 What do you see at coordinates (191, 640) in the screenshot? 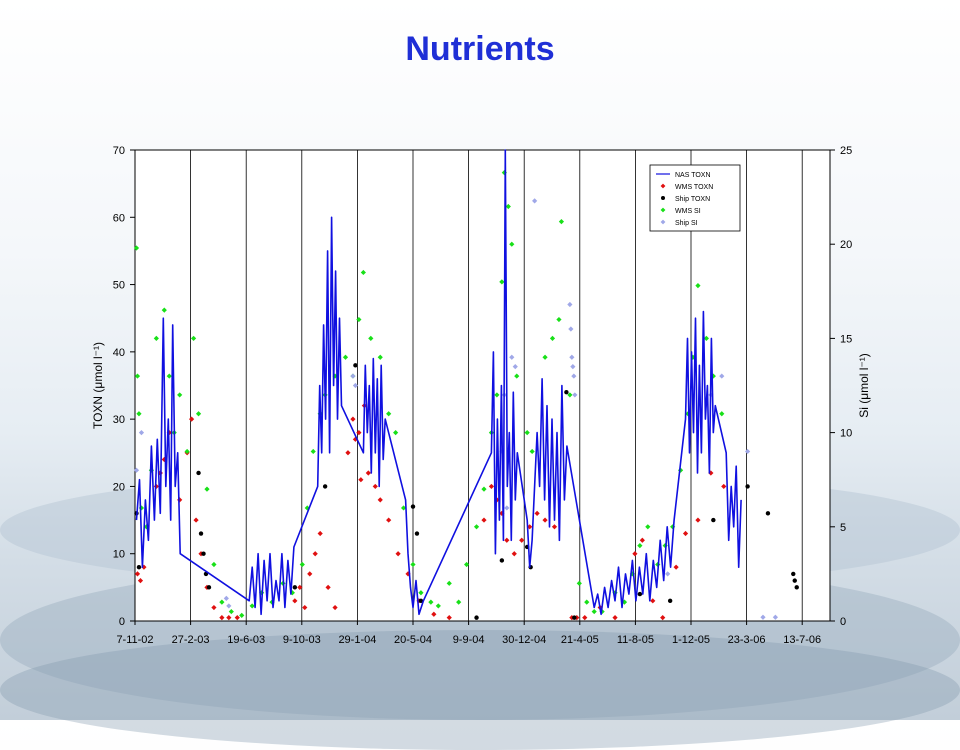
I see `x-tick-label: 27-2-03` at bounding box center [191, 640].